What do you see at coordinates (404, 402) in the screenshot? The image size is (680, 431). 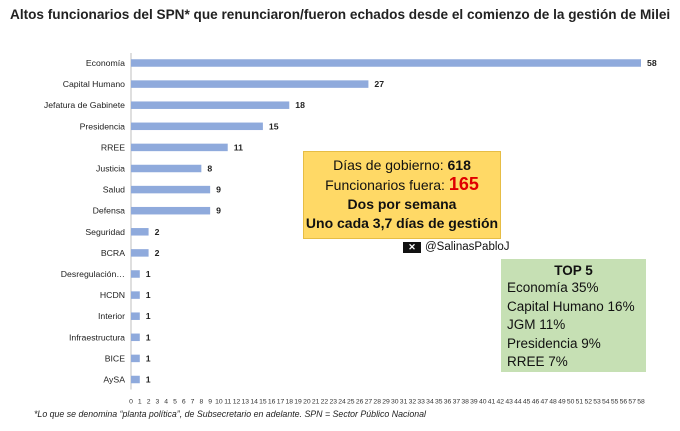 I see `x-tick-label: 31` at bounding box center [404, 402].